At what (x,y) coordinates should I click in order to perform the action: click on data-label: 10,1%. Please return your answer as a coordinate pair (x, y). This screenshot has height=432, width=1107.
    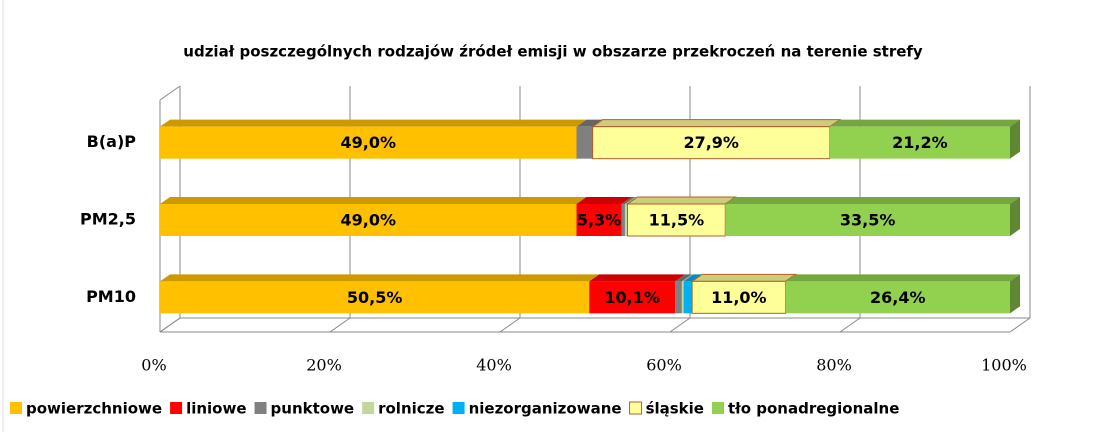
    Looking at the image, I should click on (632, 297).